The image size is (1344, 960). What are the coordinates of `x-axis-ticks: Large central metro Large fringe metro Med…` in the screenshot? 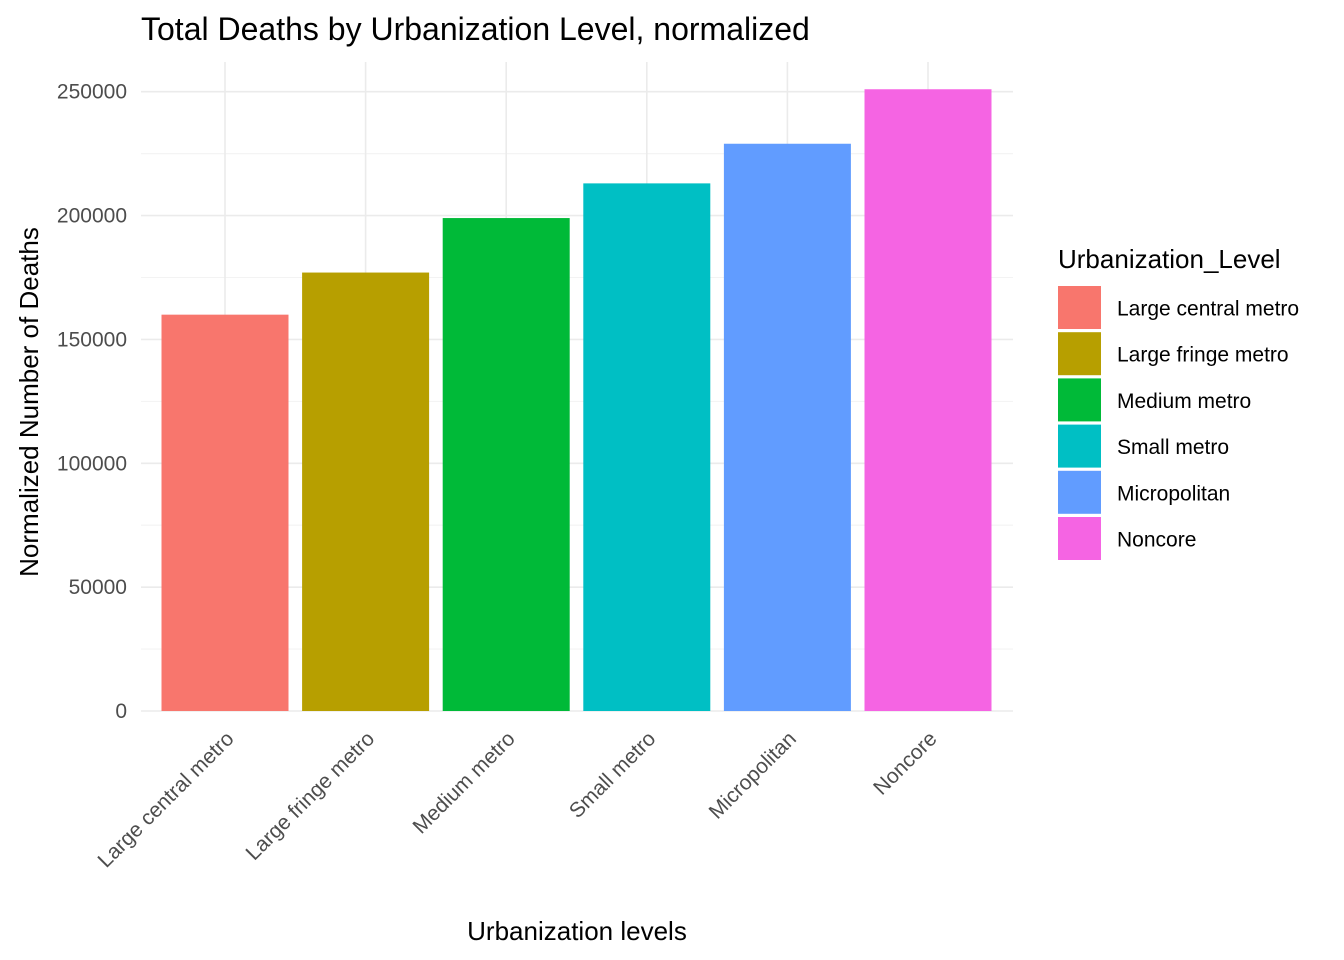 It's located at (518, 799).